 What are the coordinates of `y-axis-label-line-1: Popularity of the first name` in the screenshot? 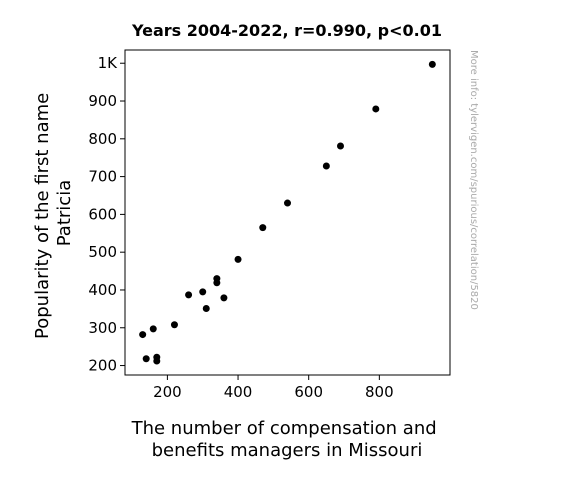 It's located at (42, 216).